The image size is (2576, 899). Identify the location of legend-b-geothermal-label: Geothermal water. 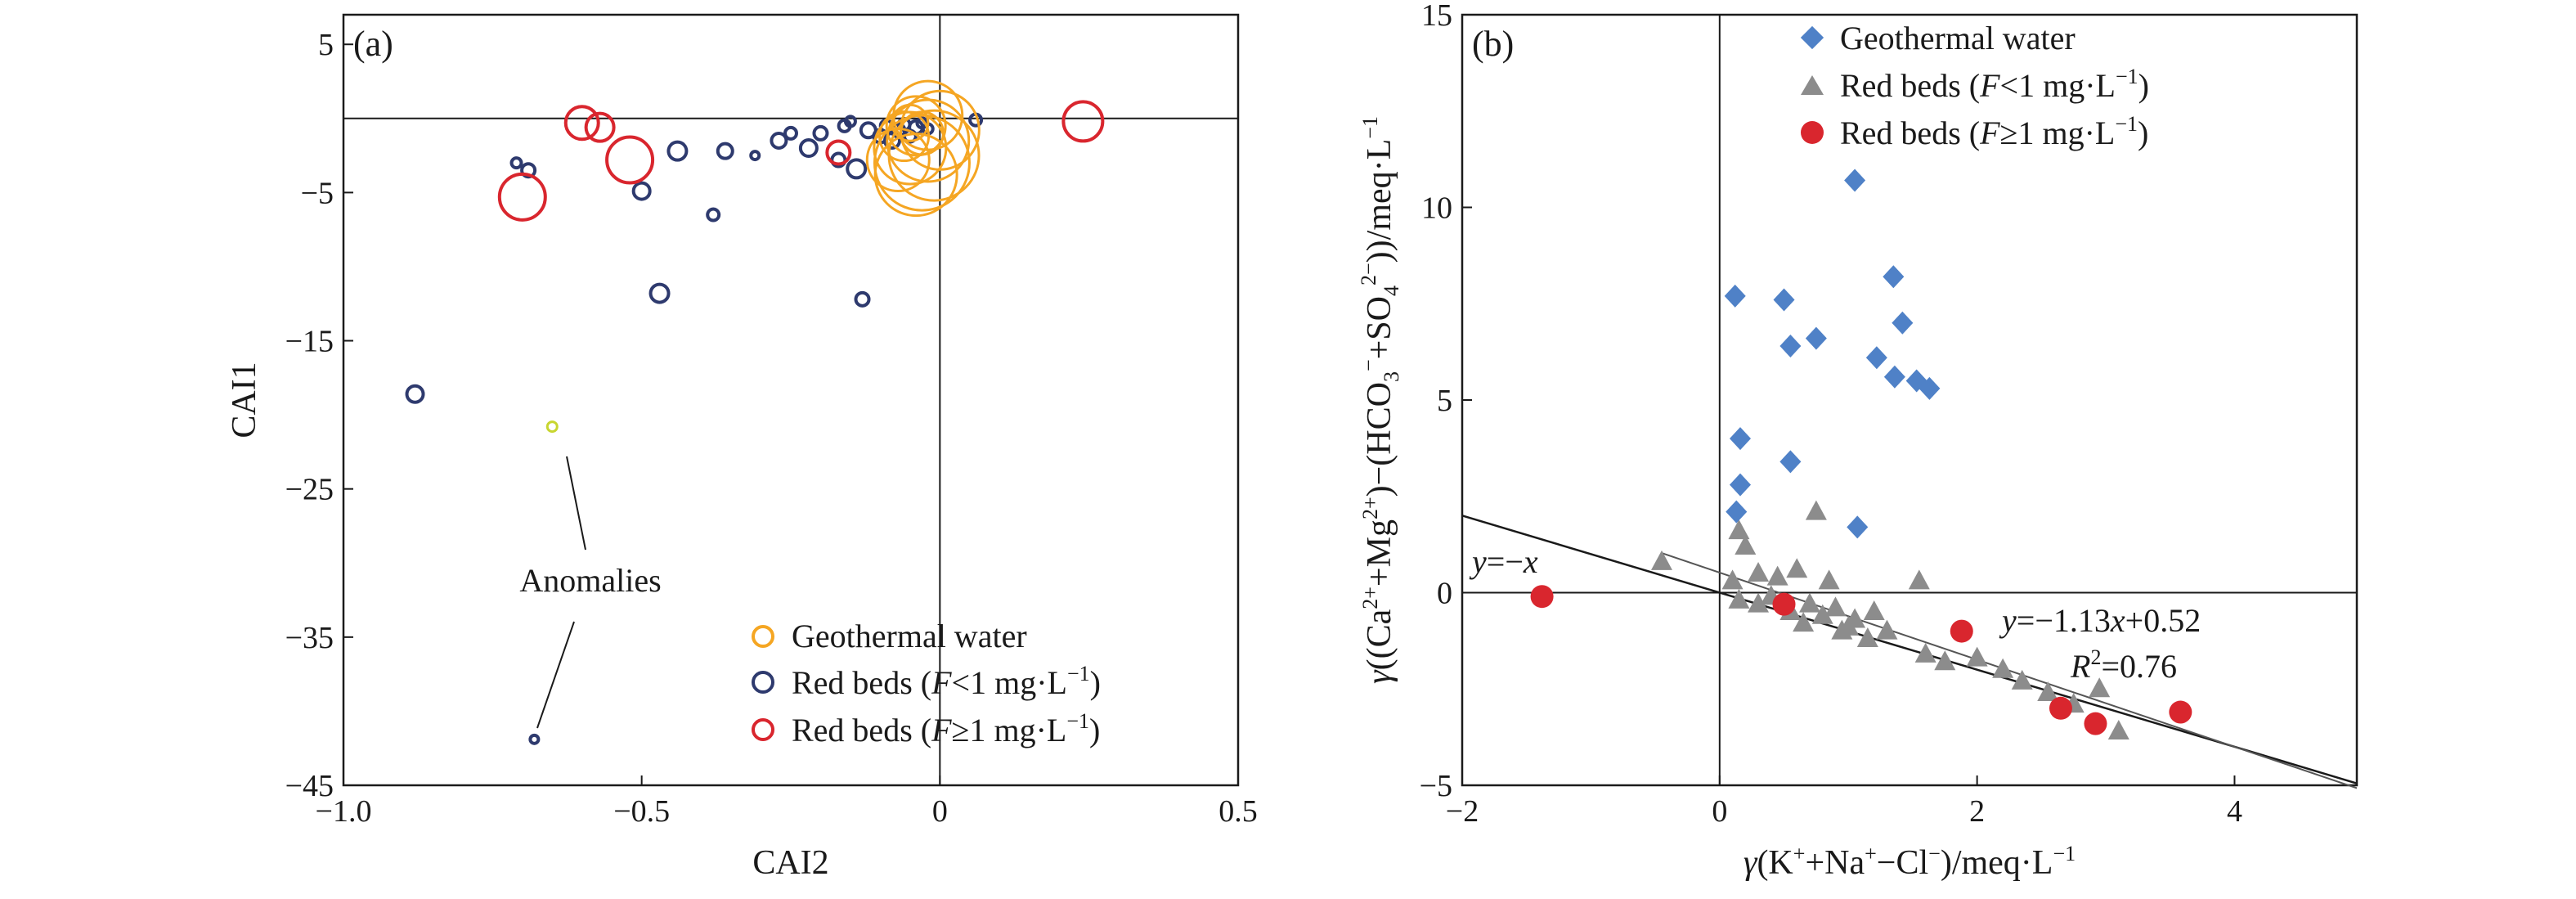
(1958, 38).